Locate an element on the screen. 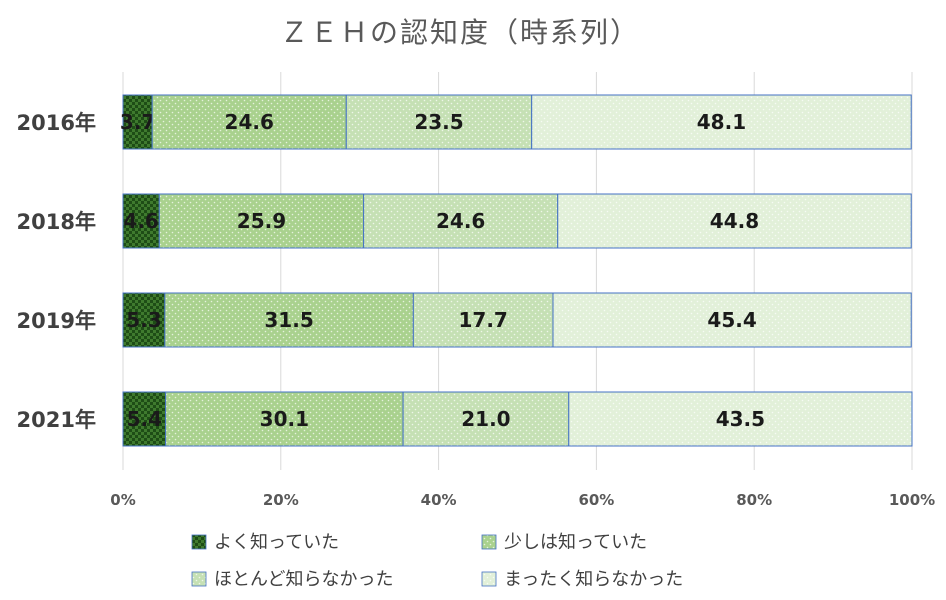 This screenshot has height=600, width=946. category-label: 2018年 is located at coordinates (56, 222).